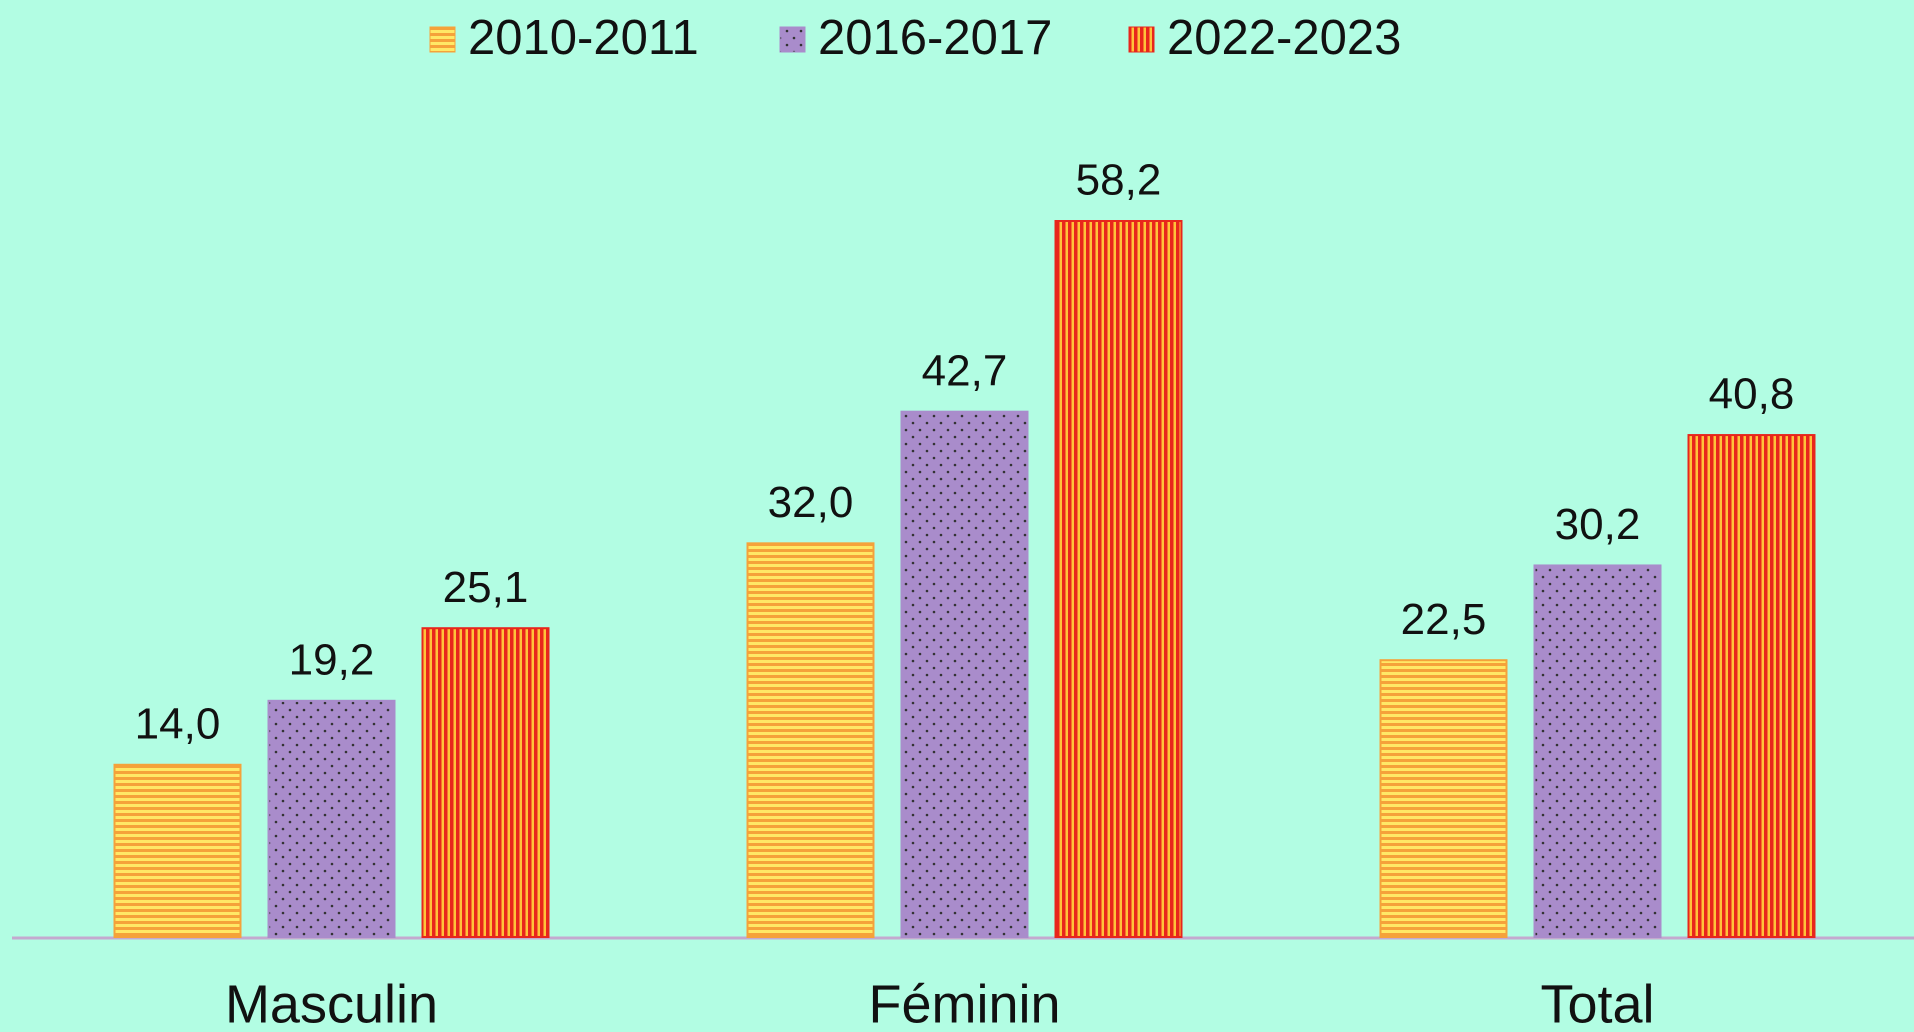  I want to click on value-label: 30,2, so click(1598, 524).